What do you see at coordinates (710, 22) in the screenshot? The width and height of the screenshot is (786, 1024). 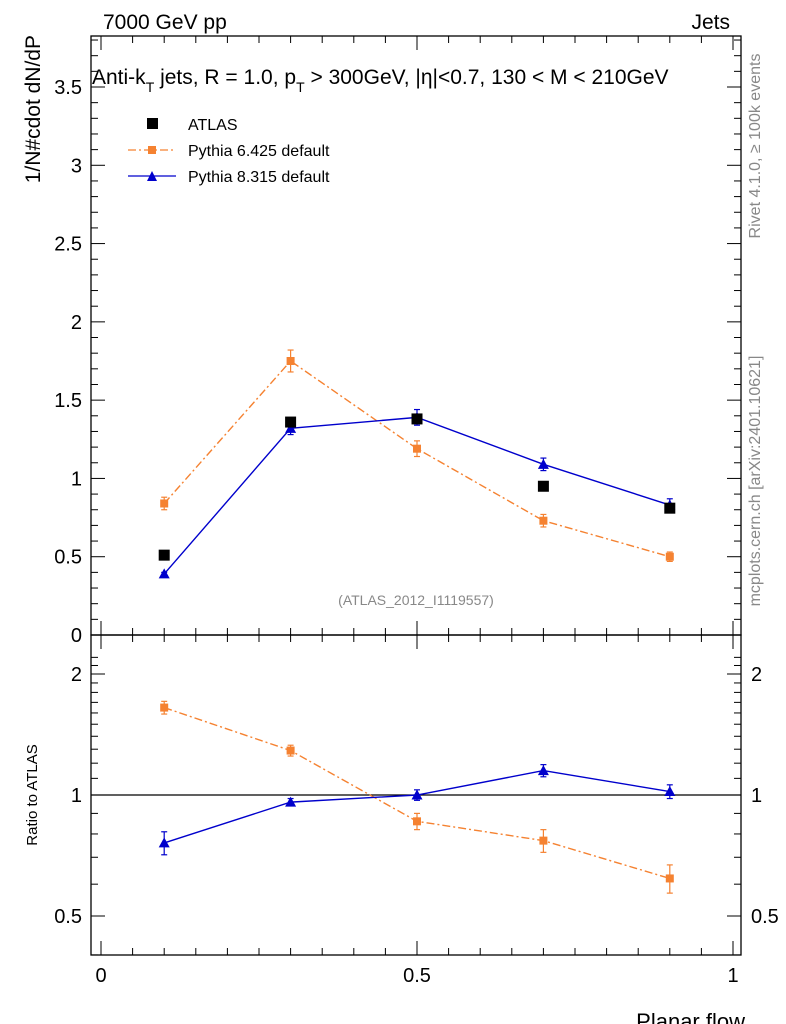 I see `category-label: Jets` at bounding box center [710, 22].